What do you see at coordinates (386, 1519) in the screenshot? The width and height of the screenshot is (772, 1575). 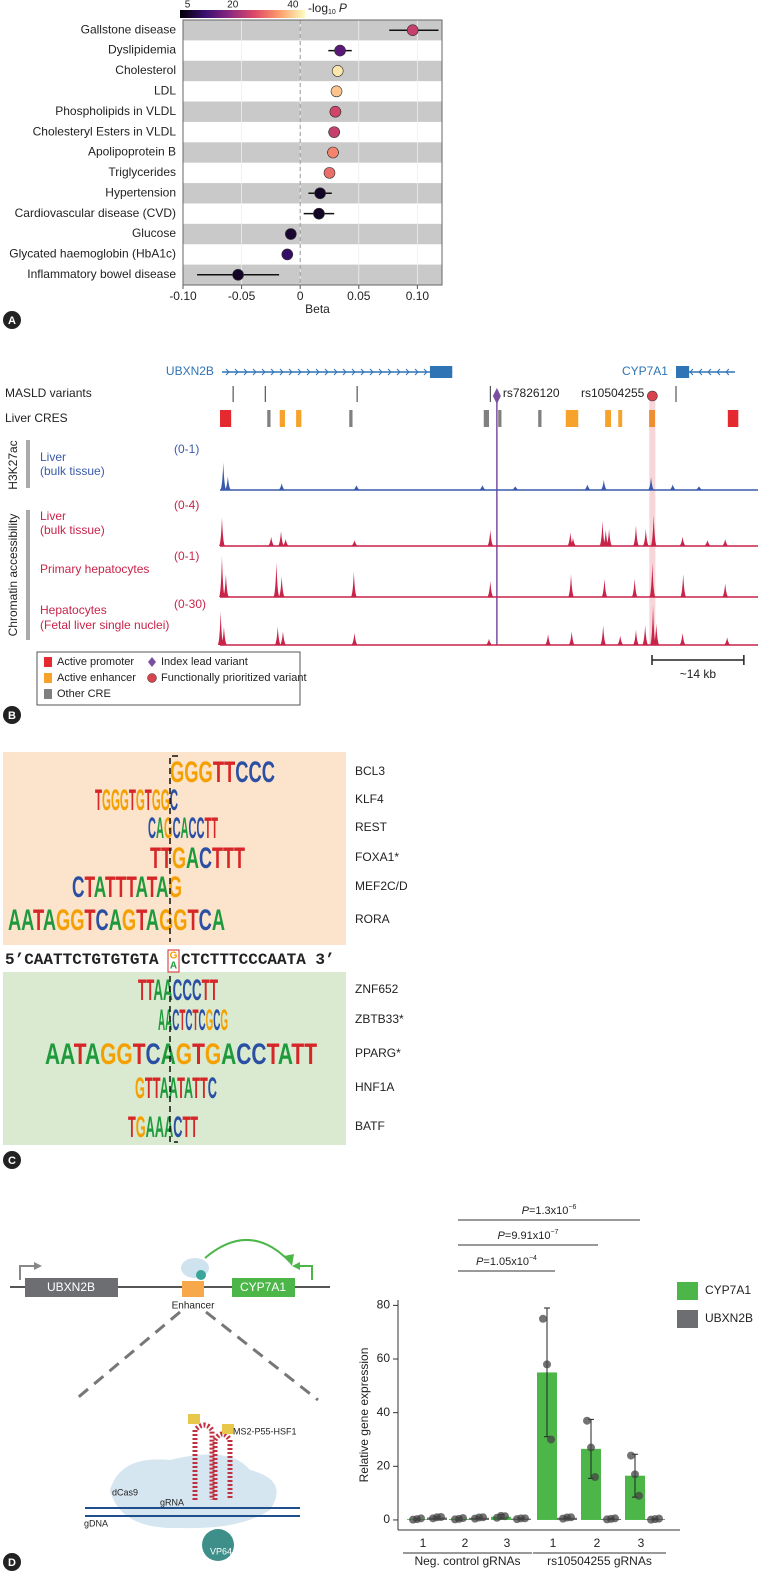 I see `y-tick-label: 0` at bounding box center [386, 1519].